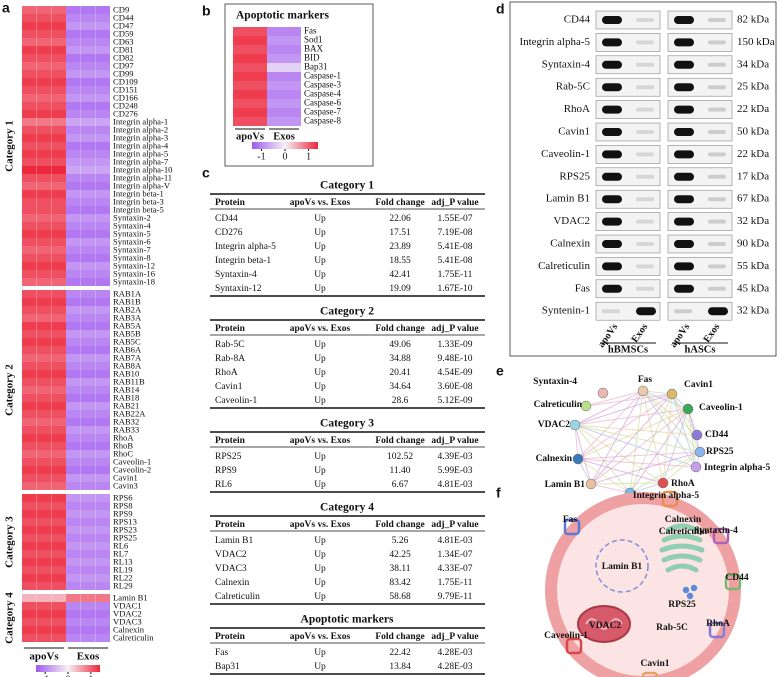  Describe the element at coordinates (68, 675) in the screenshot. I see `colorbar-tick-label: 0` at that location.